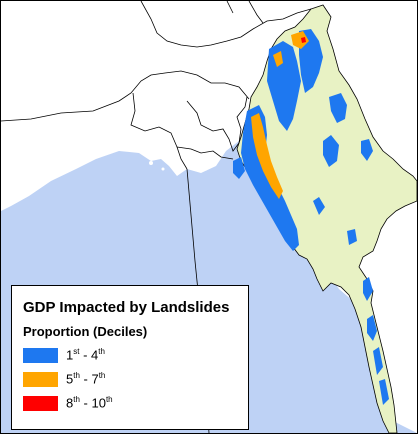 Image resolution: width=418 pixels, height=434 pixels. Describe the element at coordinates (123, 404) in the screenshot. I see `legend-item-decile-8-10: 8th - 10th` at that location.